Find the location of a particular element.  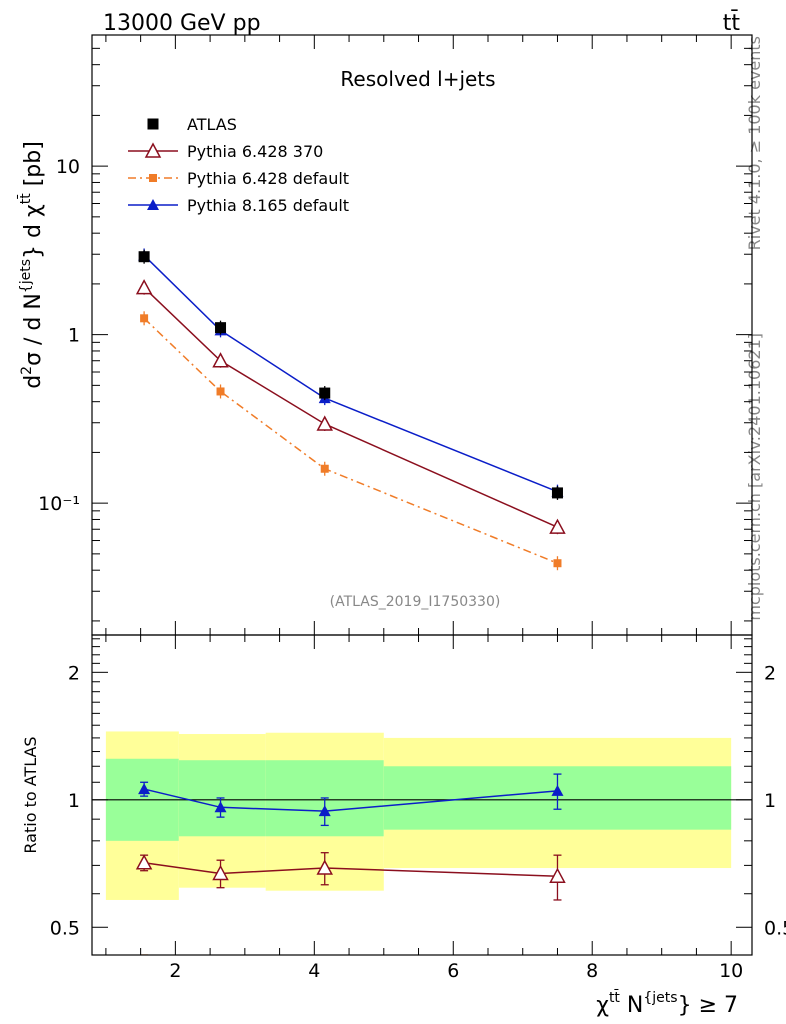

main-title: Resolved l+jets is located at coordinates (417, 79).